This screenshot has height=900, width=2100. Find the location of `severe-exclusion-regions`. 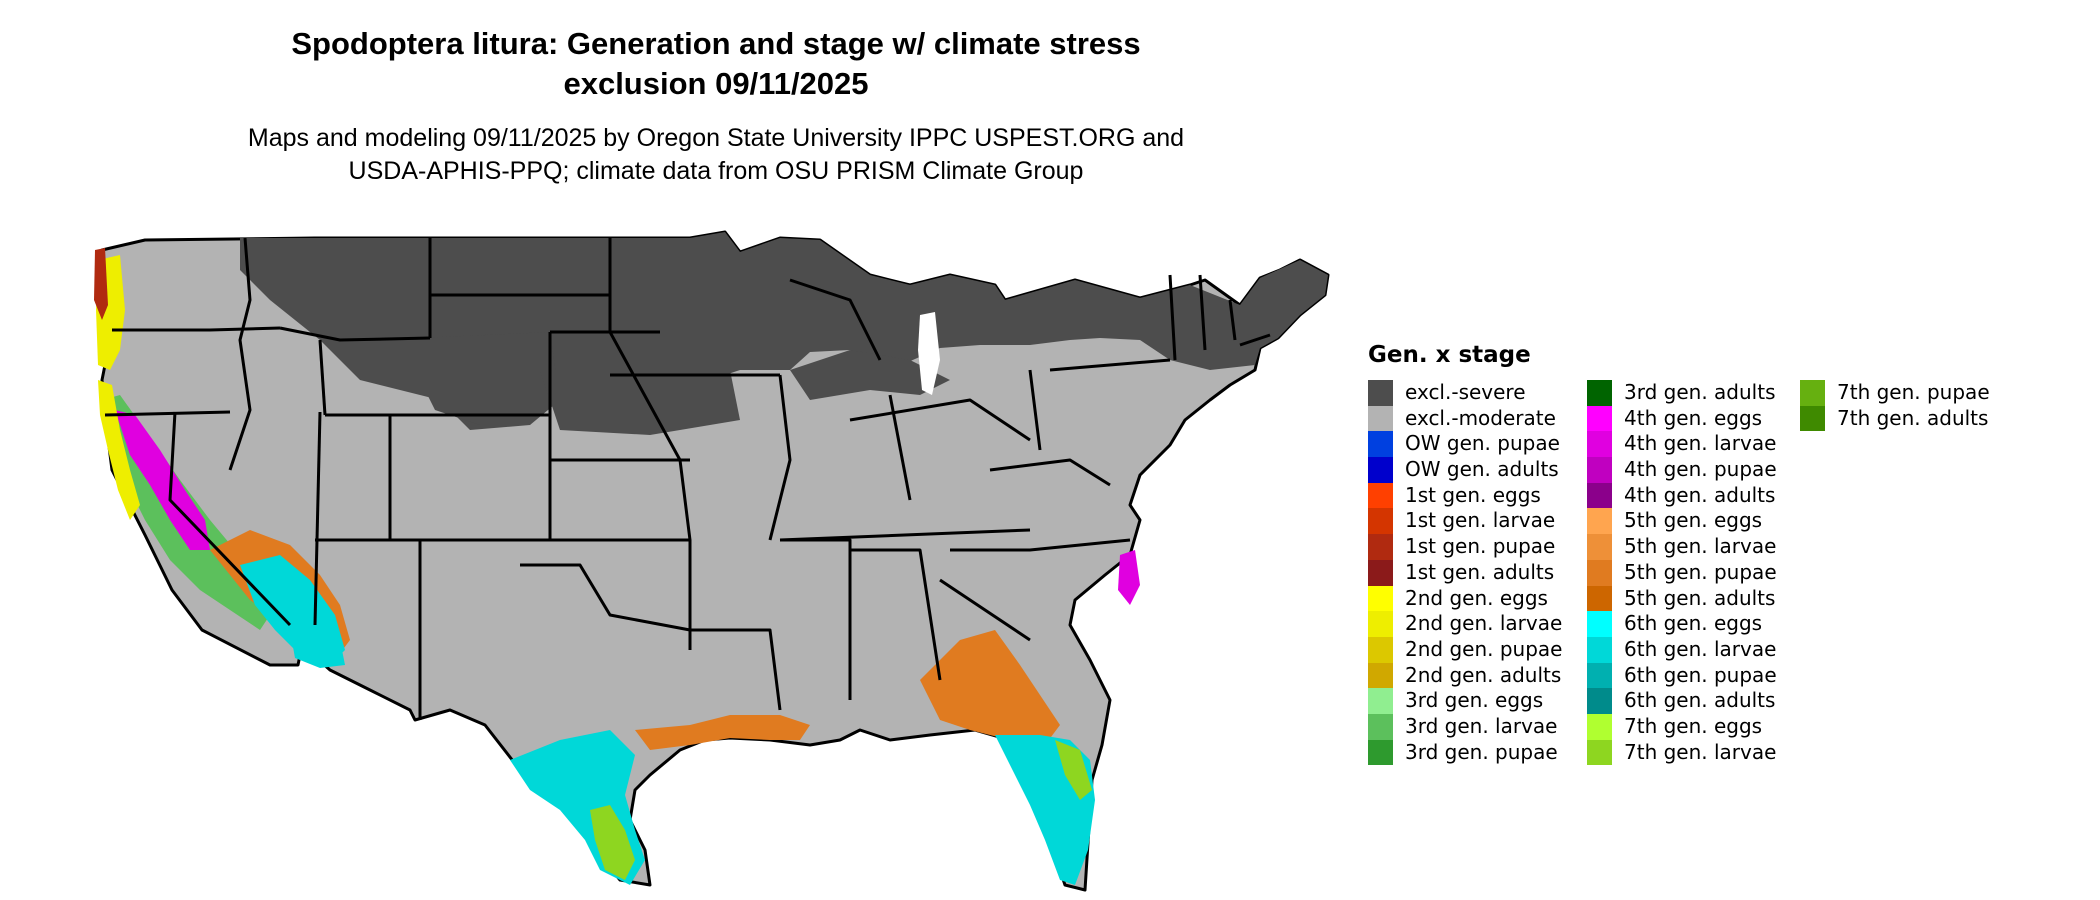

severe-exclusion-regions is located at coordinates (784, 333).